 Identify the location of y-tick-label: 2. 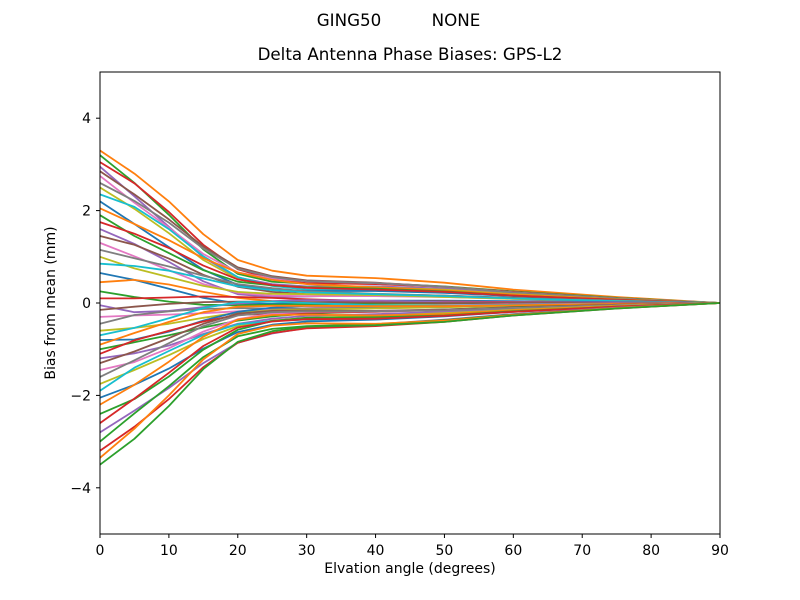
(86, 212).